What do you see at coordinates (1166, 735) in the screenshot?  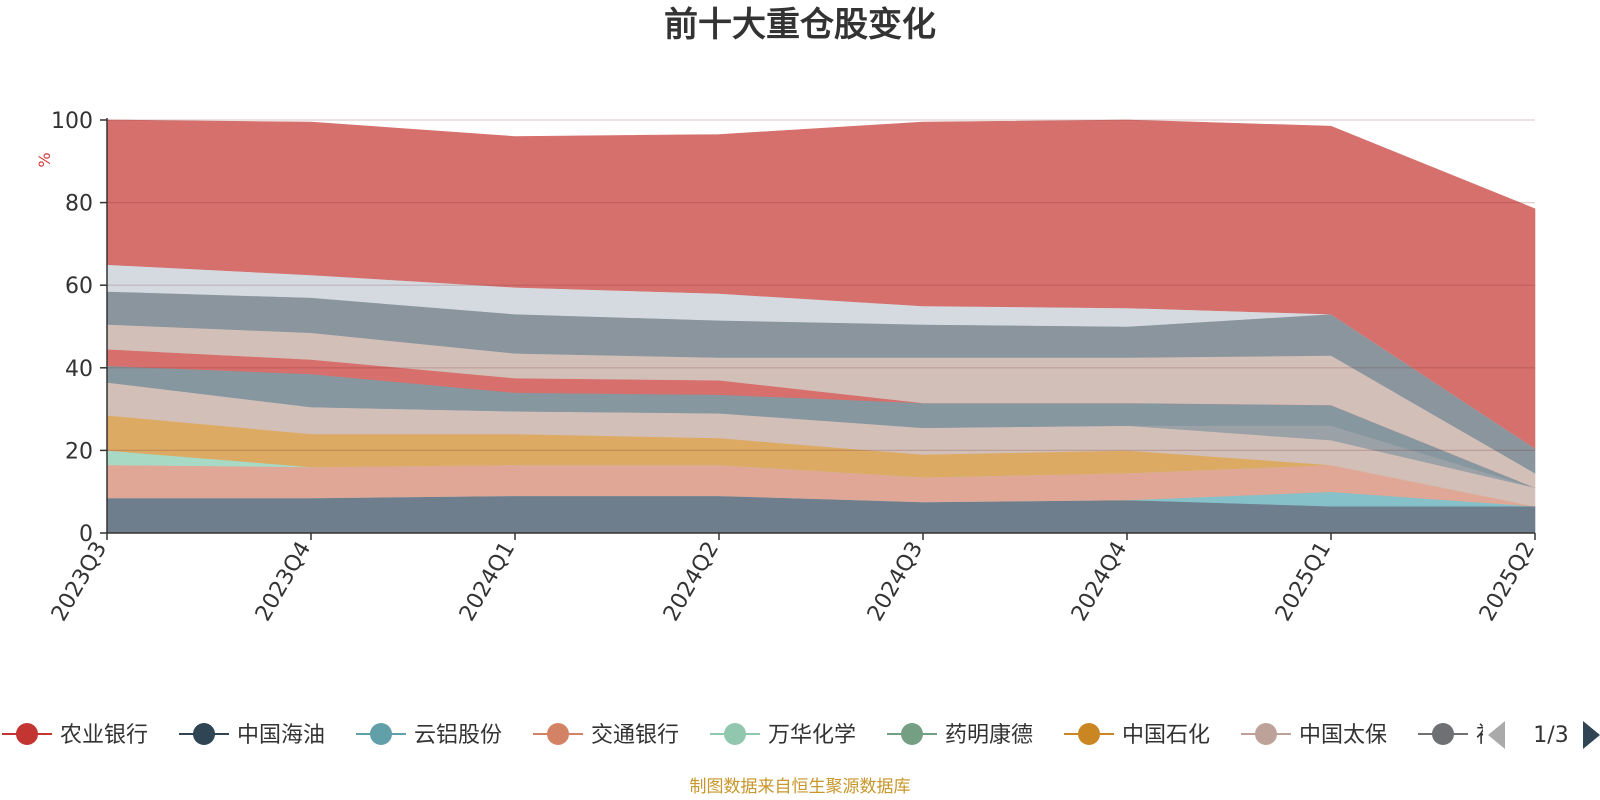 I see `legend-label: 中国石化` at bounding box center [1166, 735].